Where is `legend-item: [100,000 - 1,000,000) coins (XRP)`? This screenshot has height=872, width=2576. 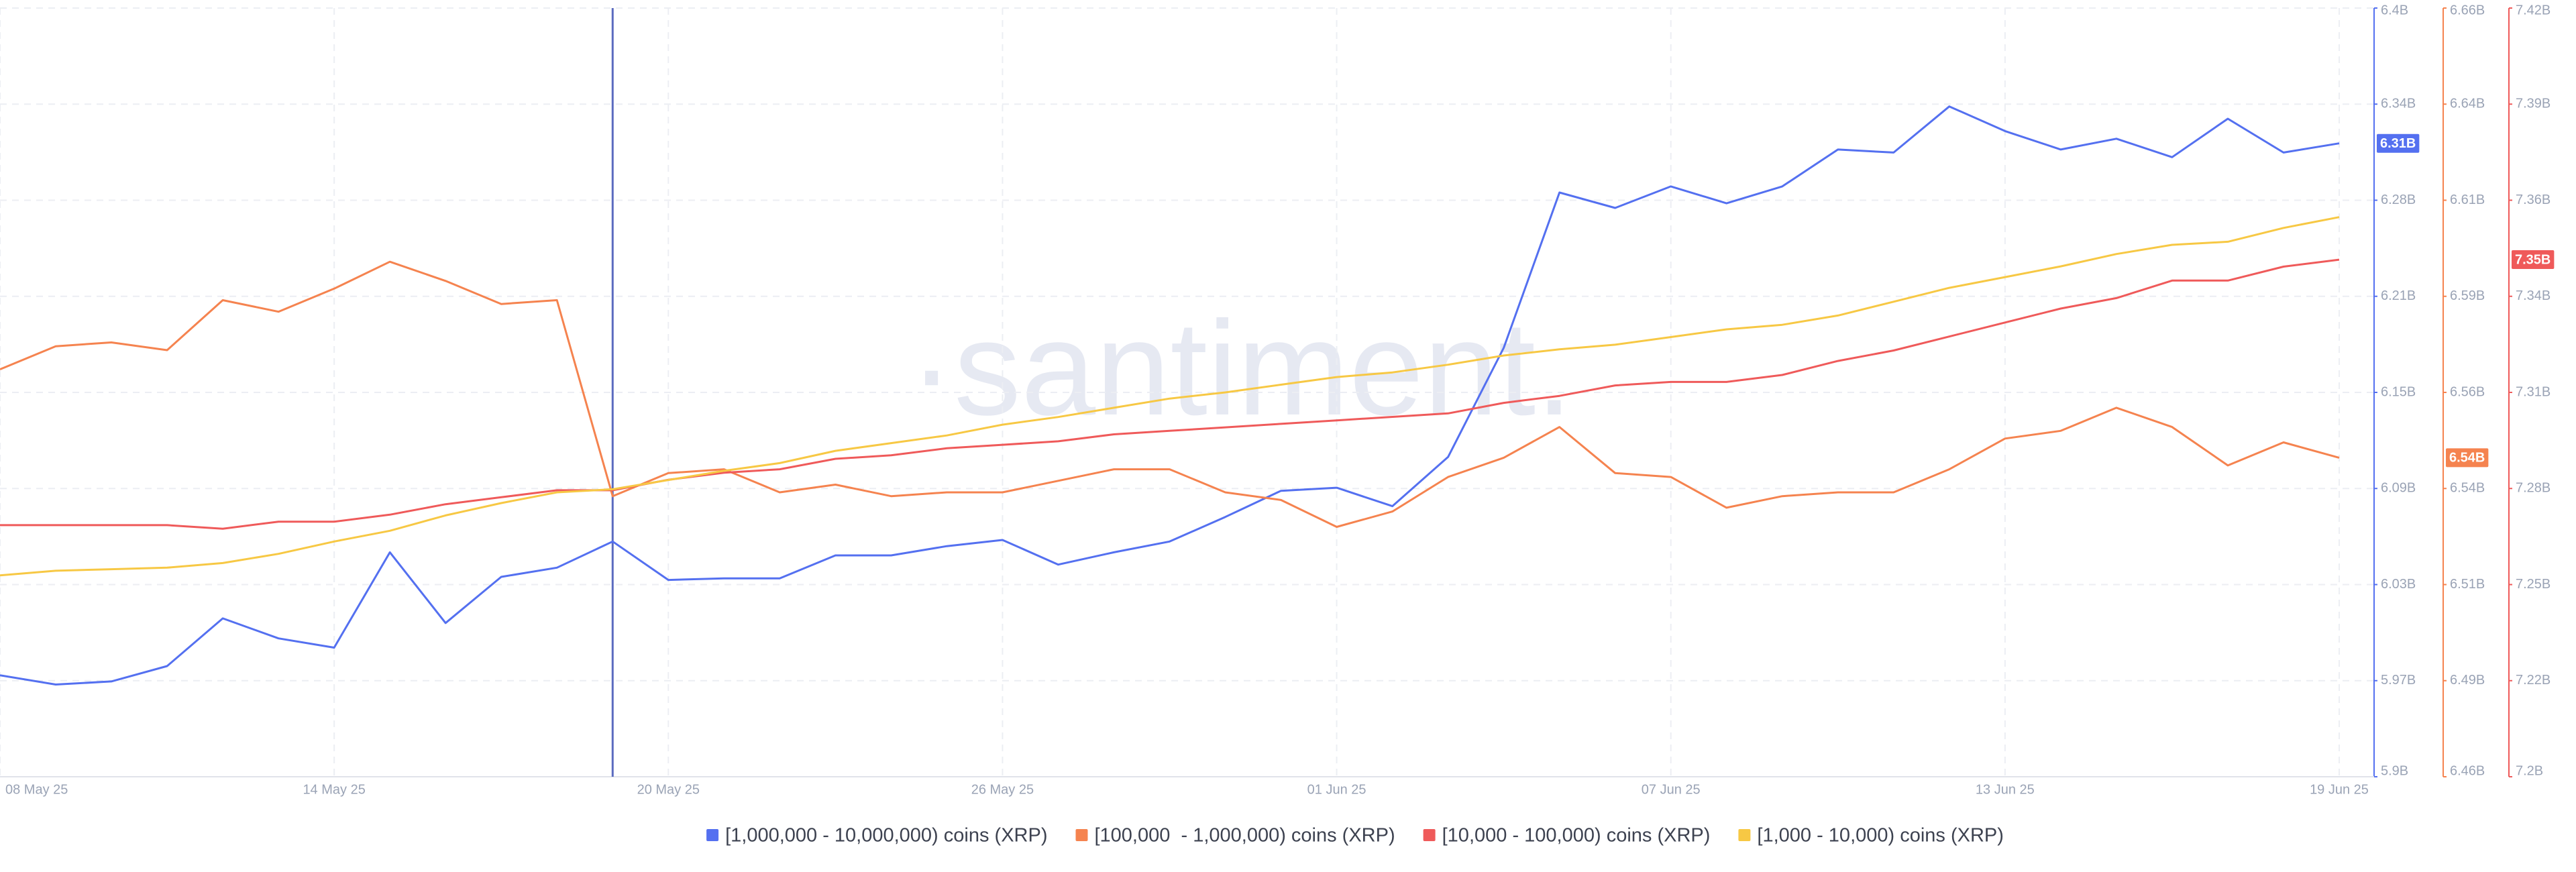
legend-item: [100,000 - 1,000,000) coins (XRP) is located at coordinates (1235, 836).